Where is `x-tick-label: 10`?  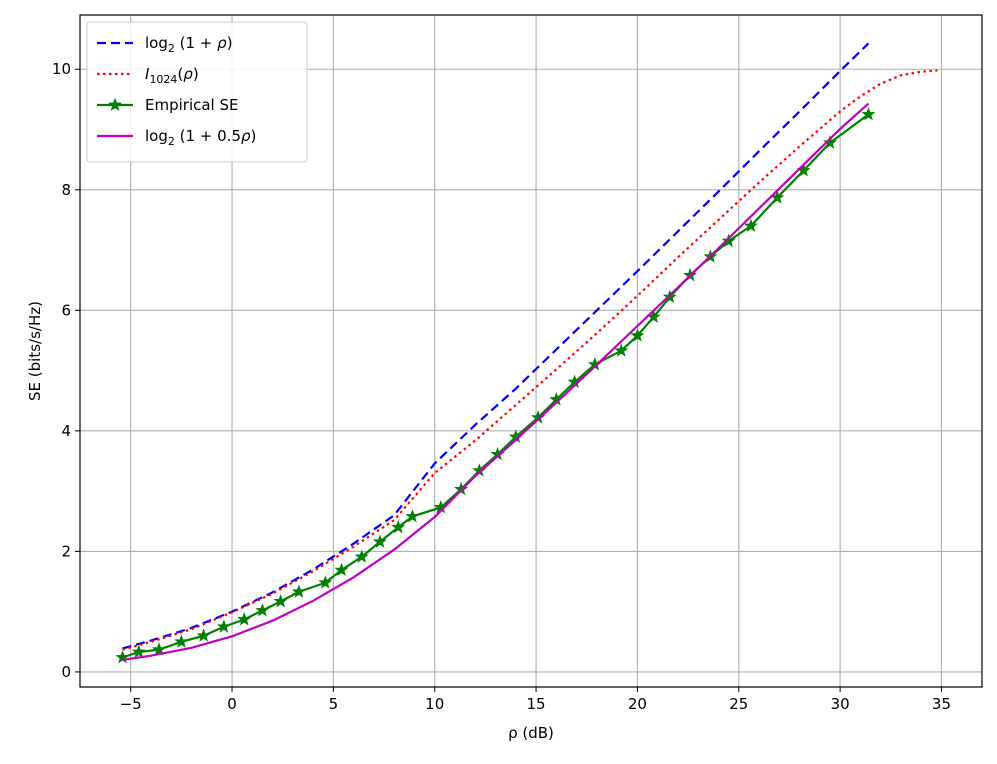
x-tick-label: 10 is located at coordinates (434, 704).